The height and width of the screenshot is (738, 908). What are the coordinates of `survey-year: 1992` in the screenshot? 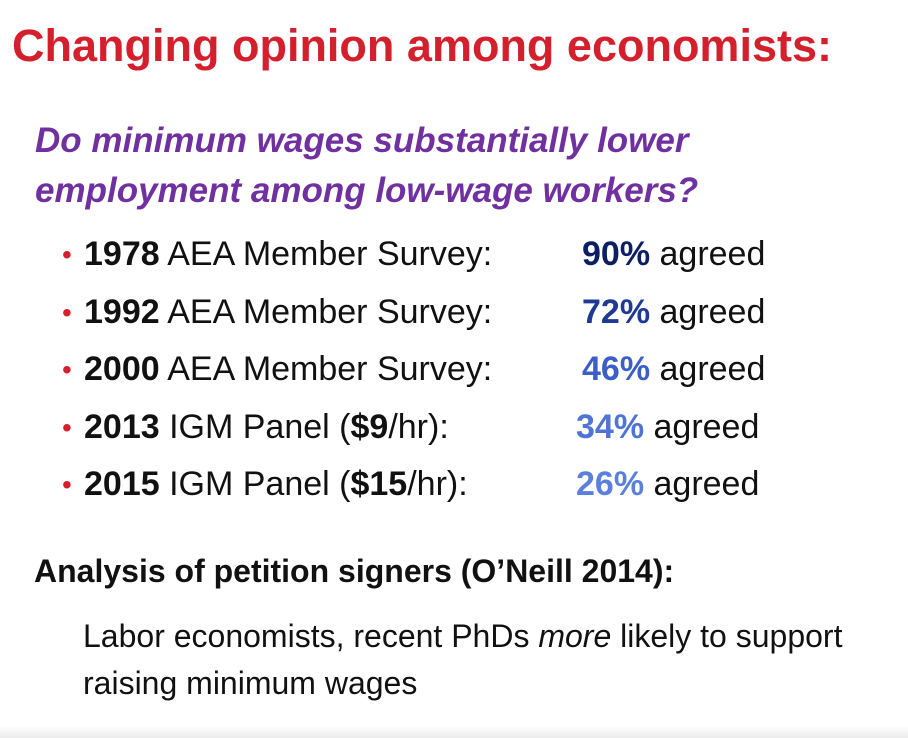 It's located at (122, 311).